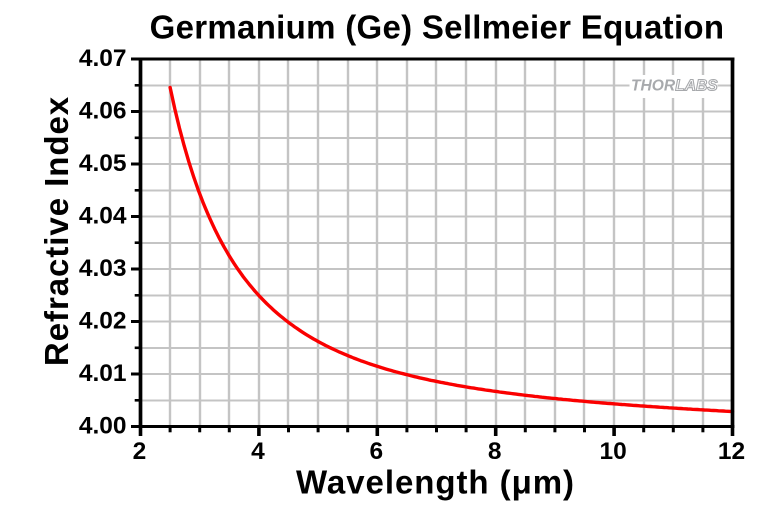  Describe the element at coordinates (103, 163) in the screenshot. I see `svg-text: 4.05` at that location.